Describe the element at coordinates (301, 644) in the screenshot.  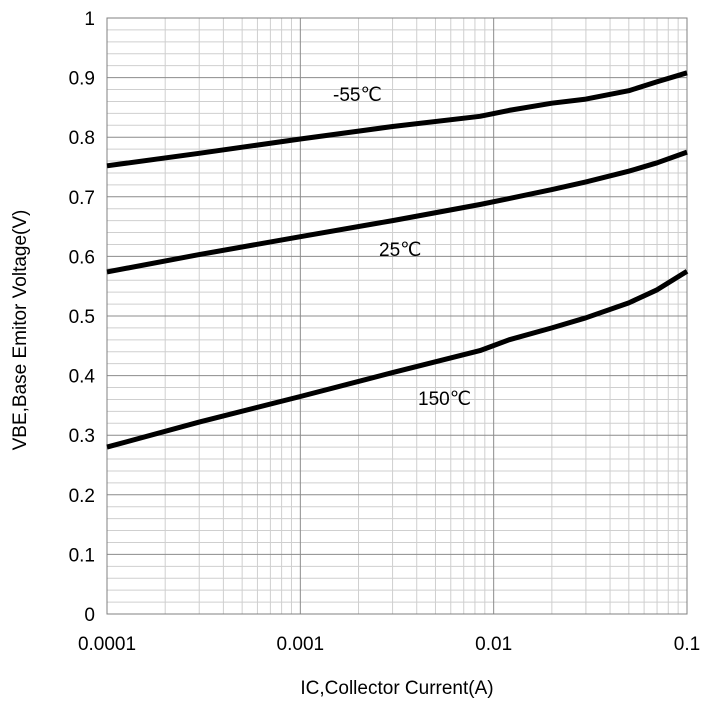
I see `x-tick-label: 0.001` at that location.